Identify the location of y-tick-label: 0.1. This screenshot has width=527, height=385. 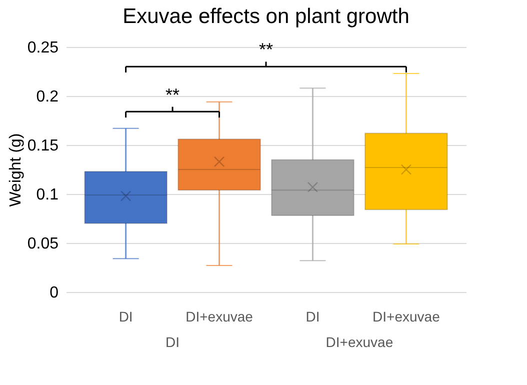
(47, 195).